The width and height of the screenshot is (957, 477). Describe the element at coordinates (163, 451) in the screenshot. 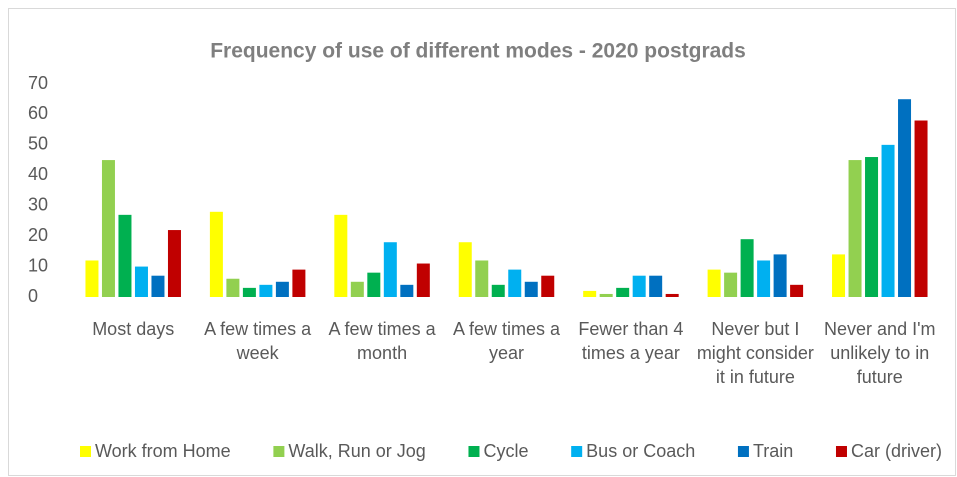

I see `legend-label: Work from Home` at that location.